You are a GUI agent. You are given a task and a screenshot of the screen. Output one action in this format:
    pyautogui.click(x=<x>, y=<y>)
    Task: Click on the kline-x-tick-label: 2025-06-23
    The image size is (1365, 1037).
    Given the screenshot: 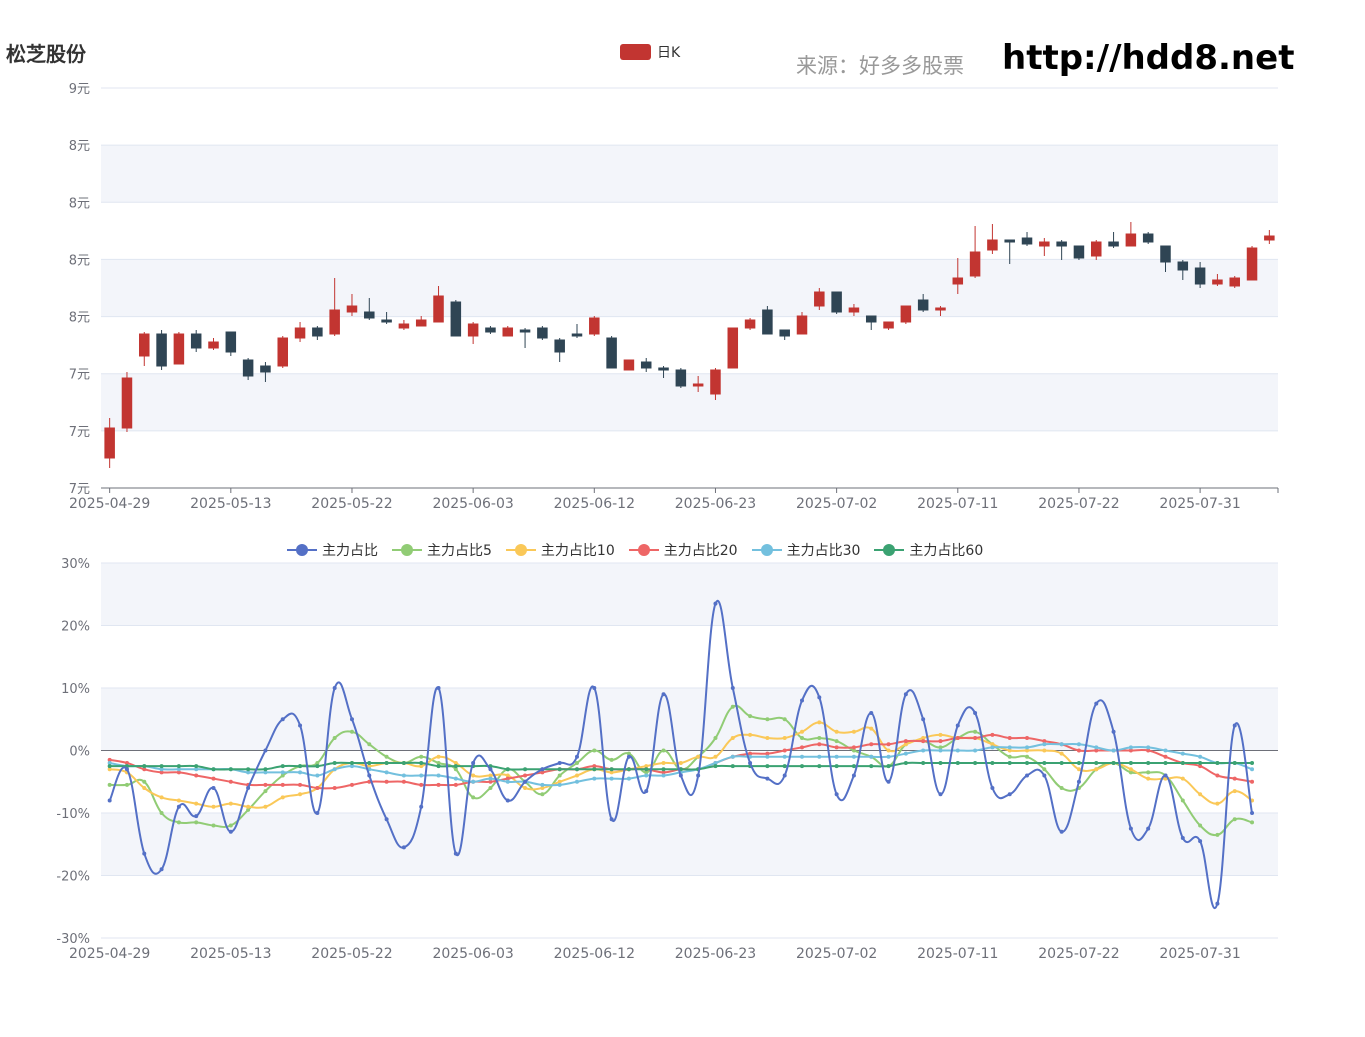 What is the action you would take?
    pyautogui.click(x=715, y=504)
    